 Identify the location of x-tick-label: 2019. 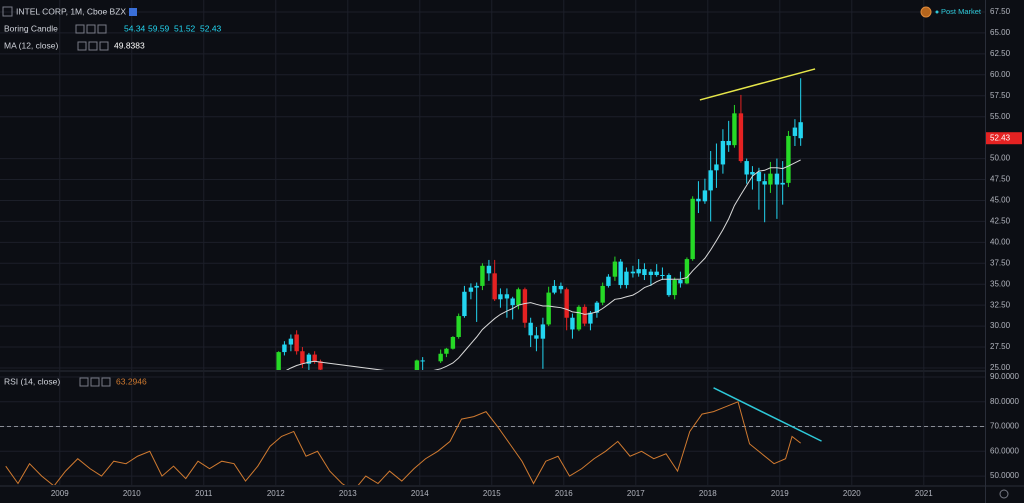
(780, 493).